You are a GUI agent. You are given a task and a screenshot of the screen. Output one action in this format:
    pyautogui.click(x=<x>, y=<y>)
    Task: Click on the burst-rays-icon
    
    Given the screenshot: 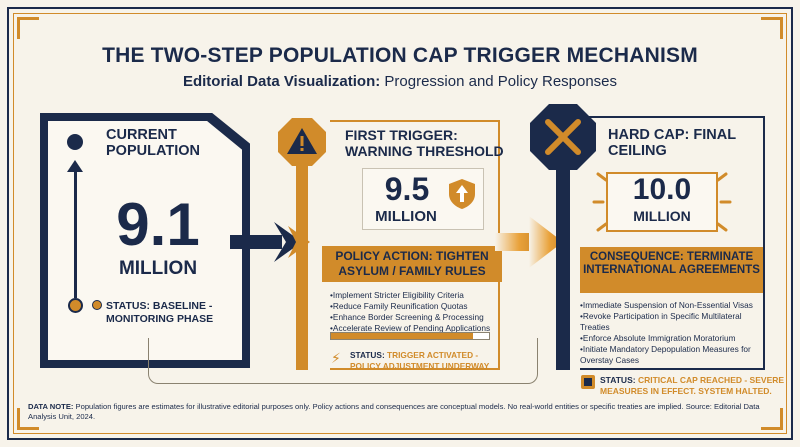 What is the action you would take?
    pyautogui.click(x=662, y=202)
    